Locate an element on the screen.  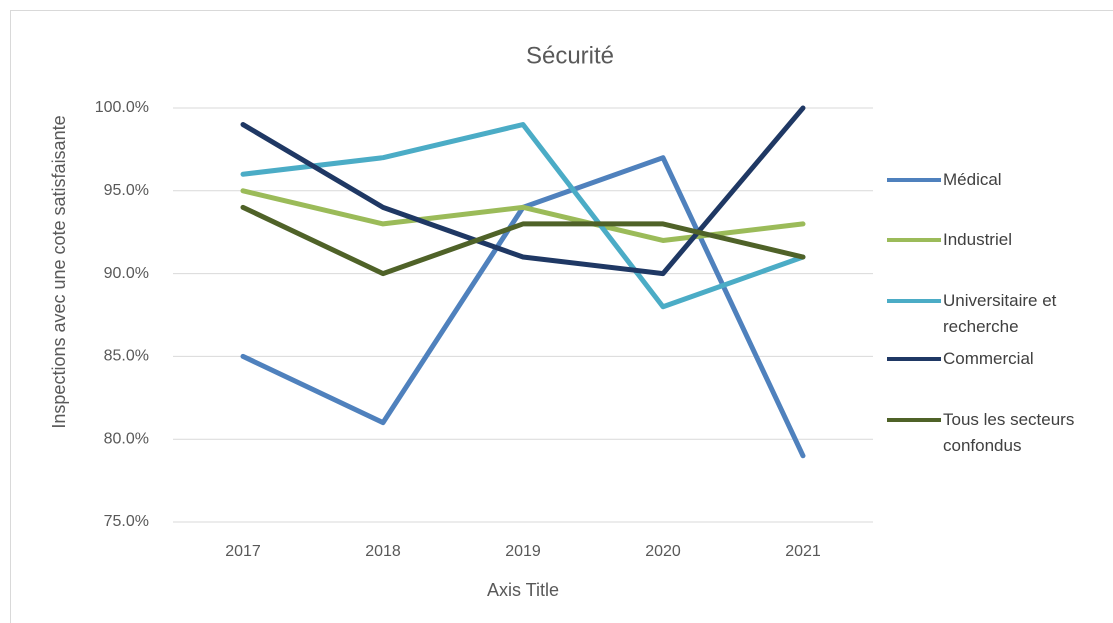
x-tick-label: 2018 is located at coordinates (383, 551).